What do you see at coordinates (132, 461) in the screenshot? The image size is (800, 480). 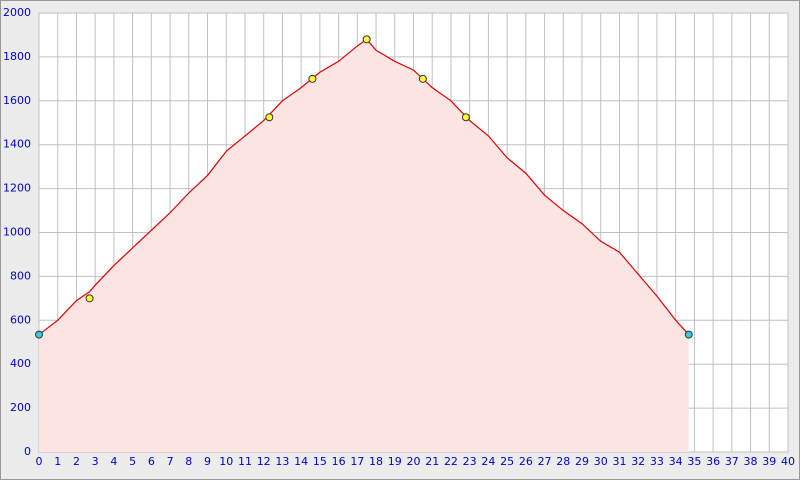 I see `x-tick-label: 5` at bounding box center [132, 461].